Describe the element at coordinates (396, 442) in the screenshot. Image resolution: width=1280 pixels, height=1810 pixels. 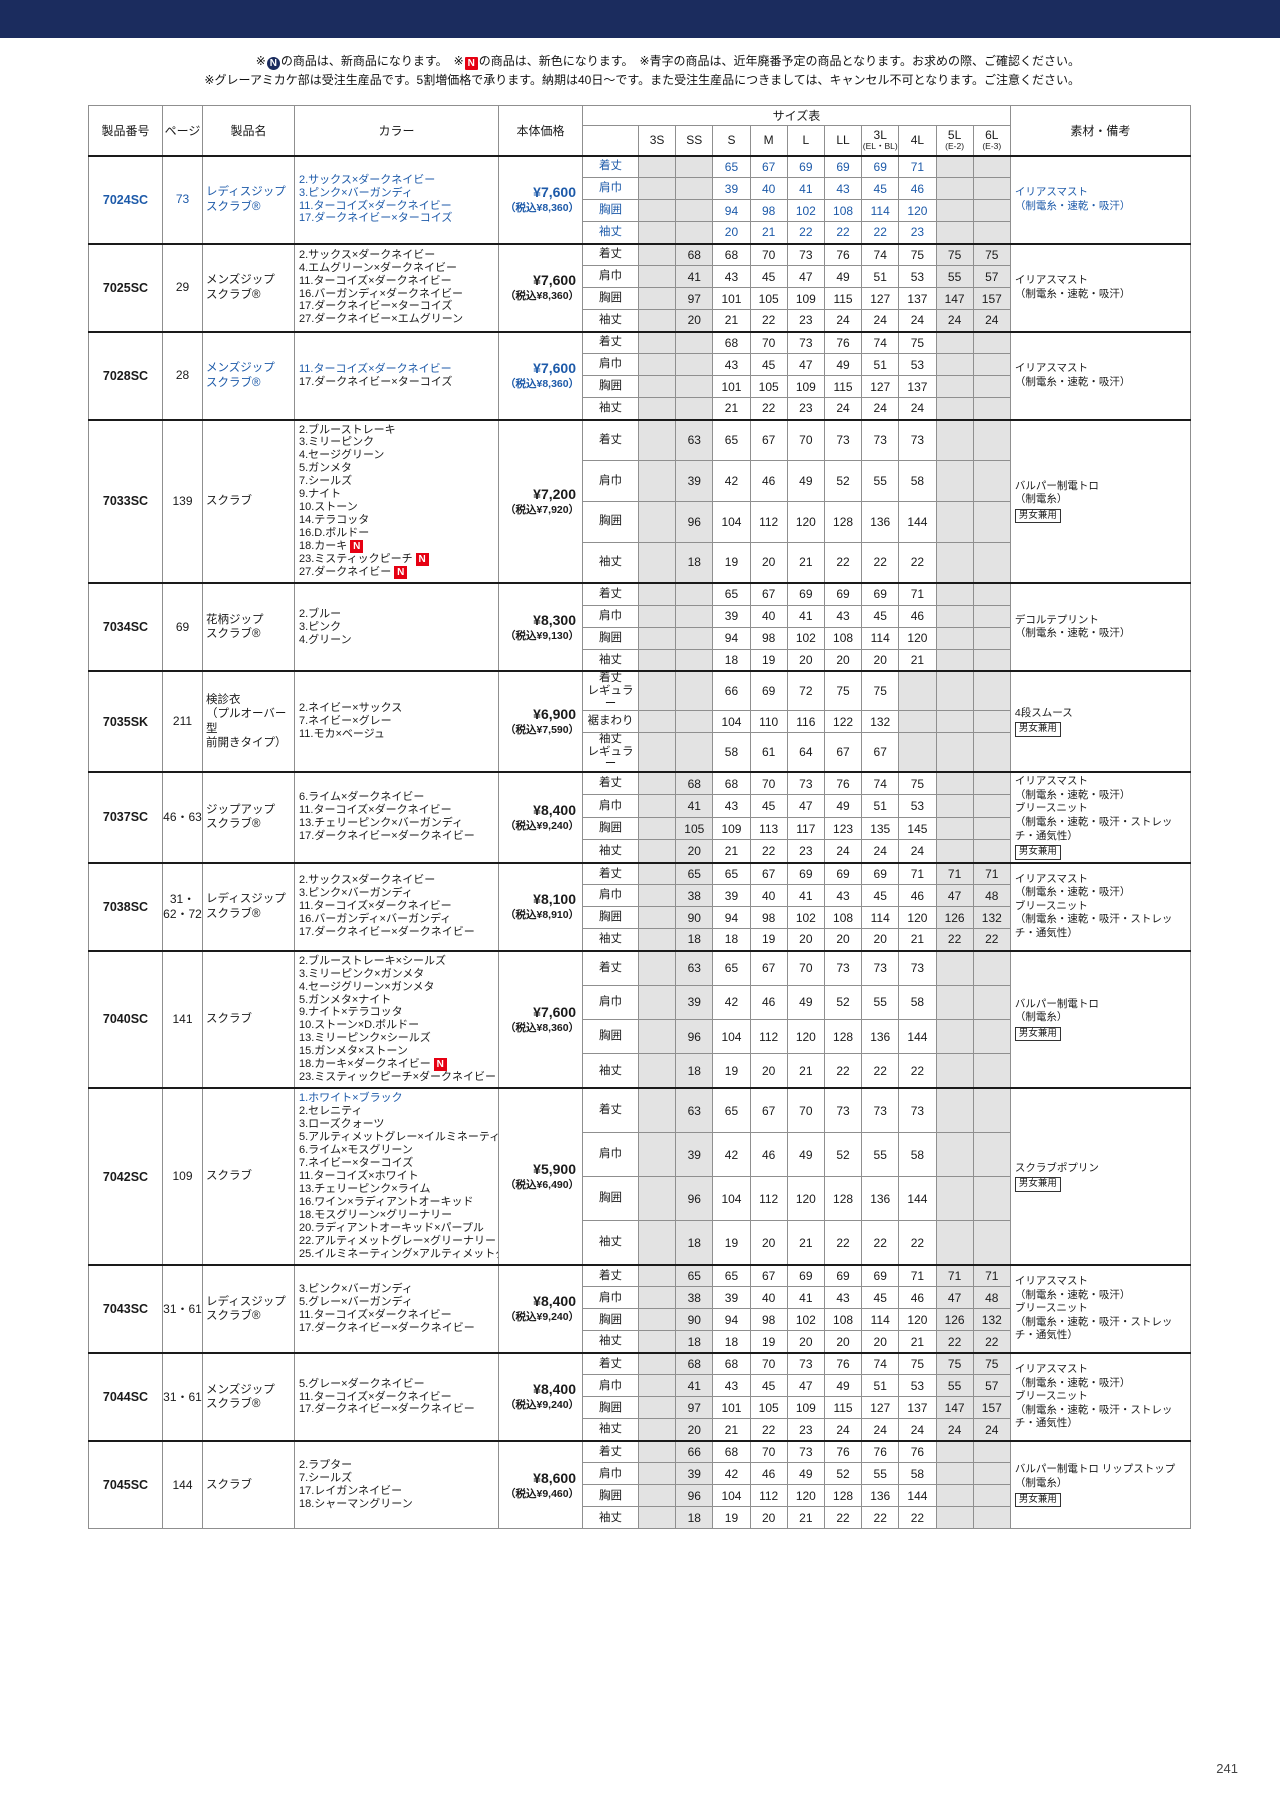
I see `color-item: 3.ミリーピンク` at that location.